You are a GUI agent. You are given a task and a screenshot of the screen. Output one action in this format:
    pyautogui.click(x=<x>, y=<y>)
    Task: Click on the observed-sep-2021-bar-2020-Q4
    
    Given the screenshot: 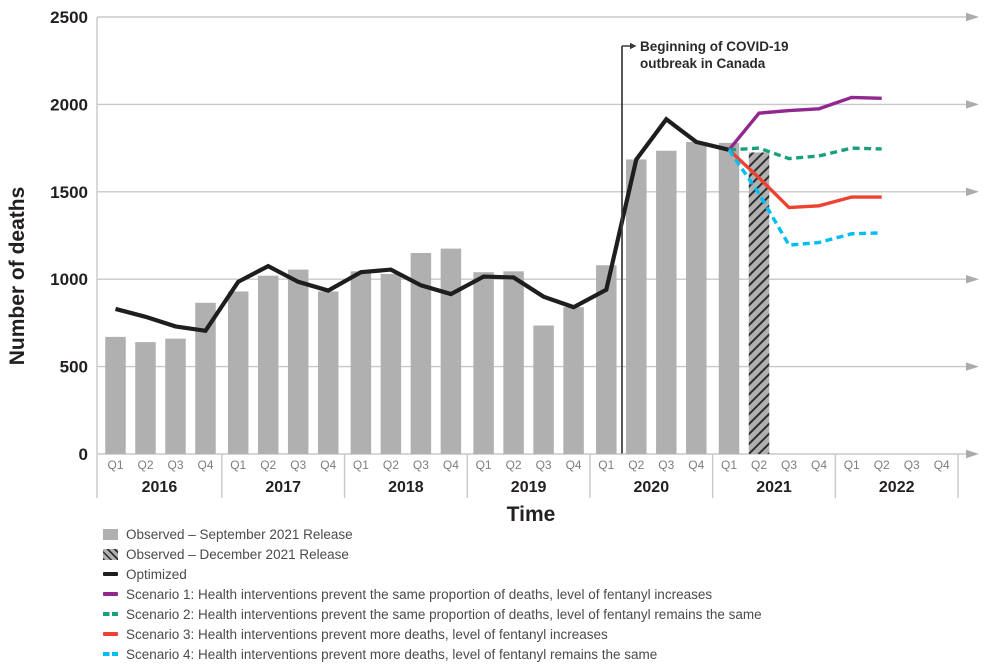 What is the action you would take?
    pyautogui.click(x=696, y=297)
    